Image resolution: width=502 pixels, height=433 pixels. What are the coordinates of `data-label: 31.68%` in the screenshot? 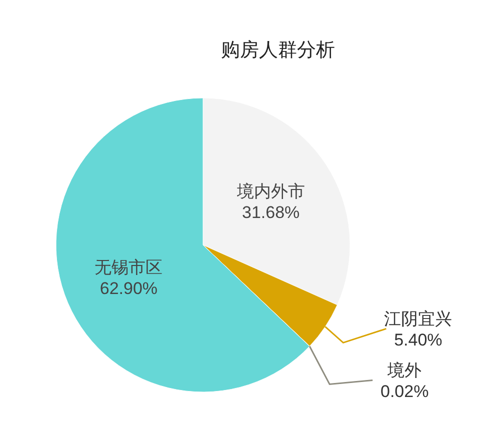 It's located at (271, 212).